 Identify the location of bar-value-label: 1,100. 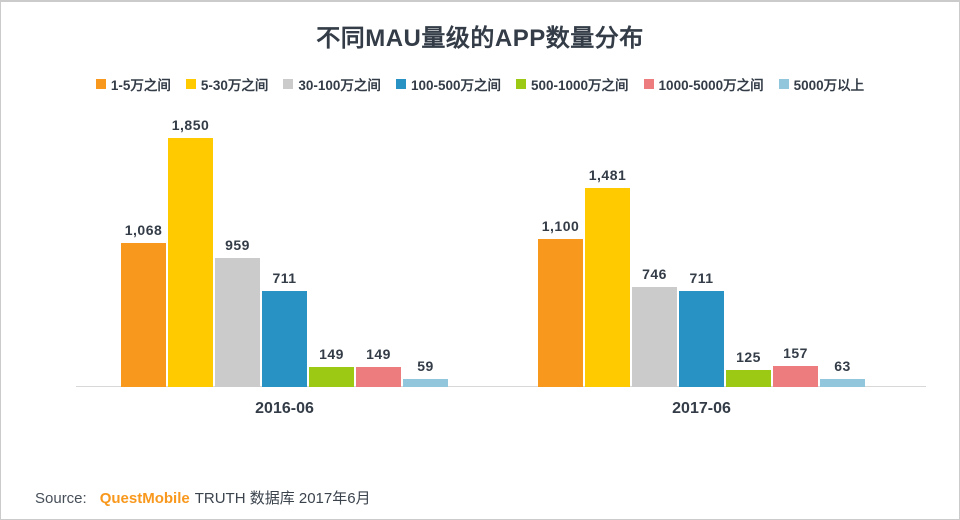
(560, 226).